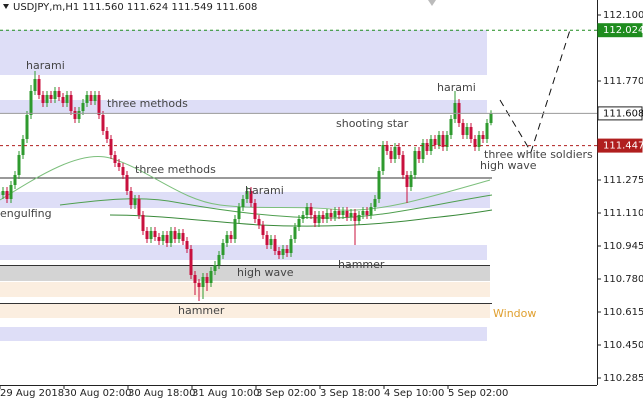  I want to click on annotation: shooting star, so click(372, 123).